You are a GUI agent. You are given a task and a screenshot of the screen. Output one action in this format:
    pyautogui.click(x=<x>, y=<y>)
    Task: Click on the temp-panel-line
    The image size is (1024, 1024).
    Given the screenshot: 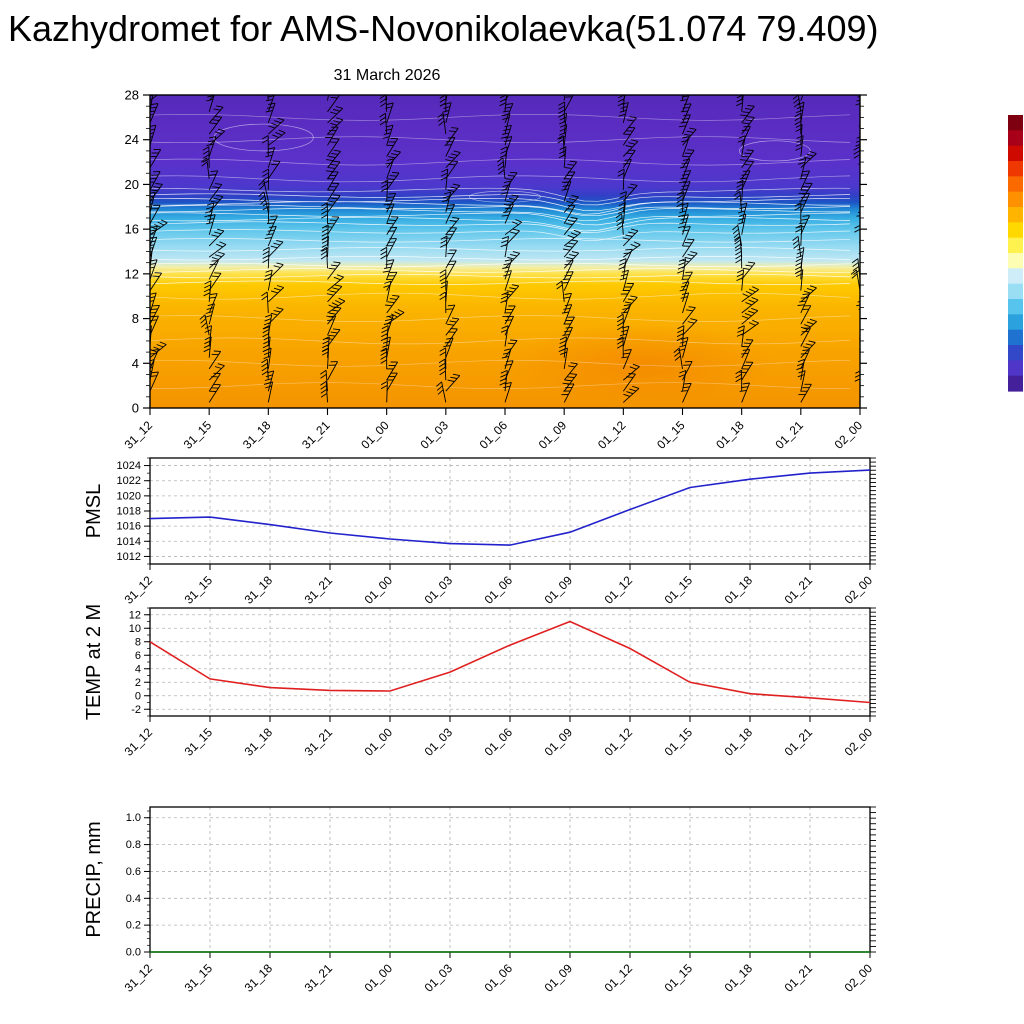 What is the action you would take?
    pyautogui.click(x=510, y=662)
    